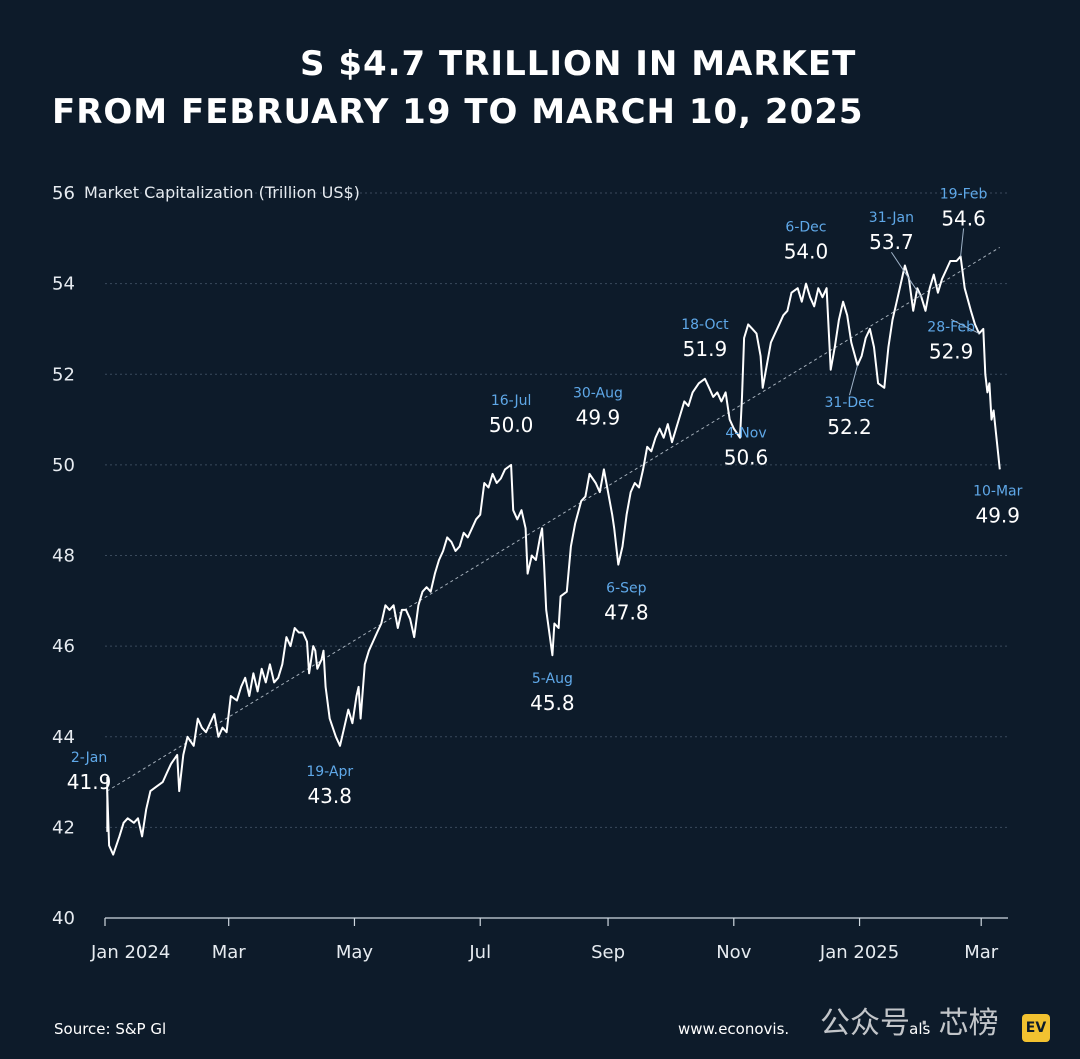 The width and height of the screenshot is (1080, 1059). I want to click on chart-title-line-2: FROM FEBRUARY 19 TO MARCH 10, 2025, so click(458, 112).